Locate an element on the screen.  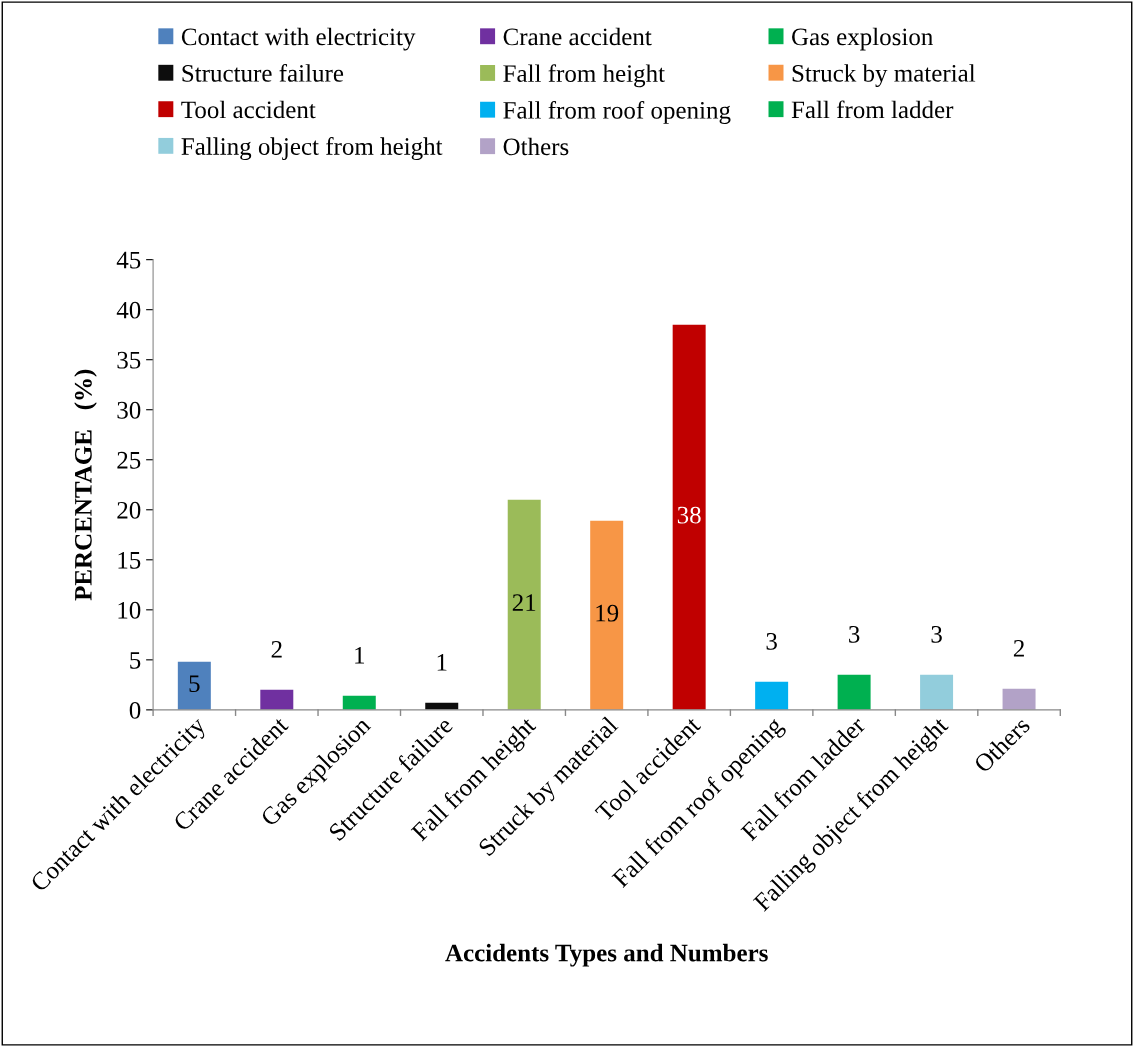
y-tick-label: 5 is located at coordinates (135, 660).